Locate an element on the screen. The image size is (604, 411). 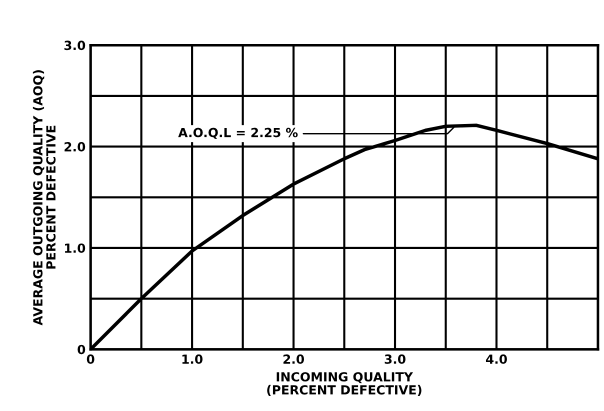
annotation: A.O.Q.L = 2.25 % is located at coordinates (238, 133).